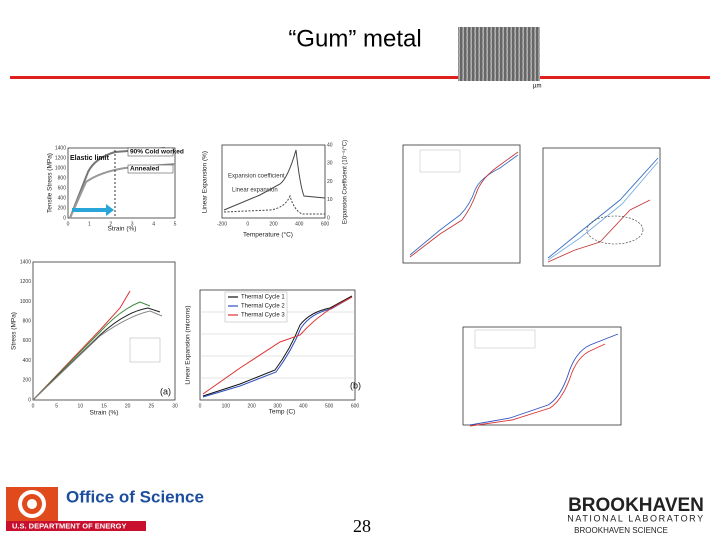 The height and width of the screenshot is (545, 720). What do you see at coordinates (60, 148) in the screenshot?
I see `y-tick-label: 1400` at bounding box center [60, 148].